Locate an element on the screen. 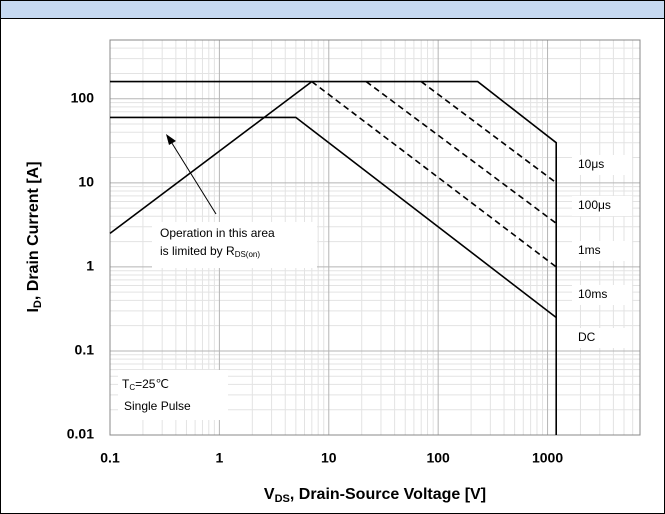 The image size is (665, 514). x-tick-label: 10 is located at coordinates (329, 458).